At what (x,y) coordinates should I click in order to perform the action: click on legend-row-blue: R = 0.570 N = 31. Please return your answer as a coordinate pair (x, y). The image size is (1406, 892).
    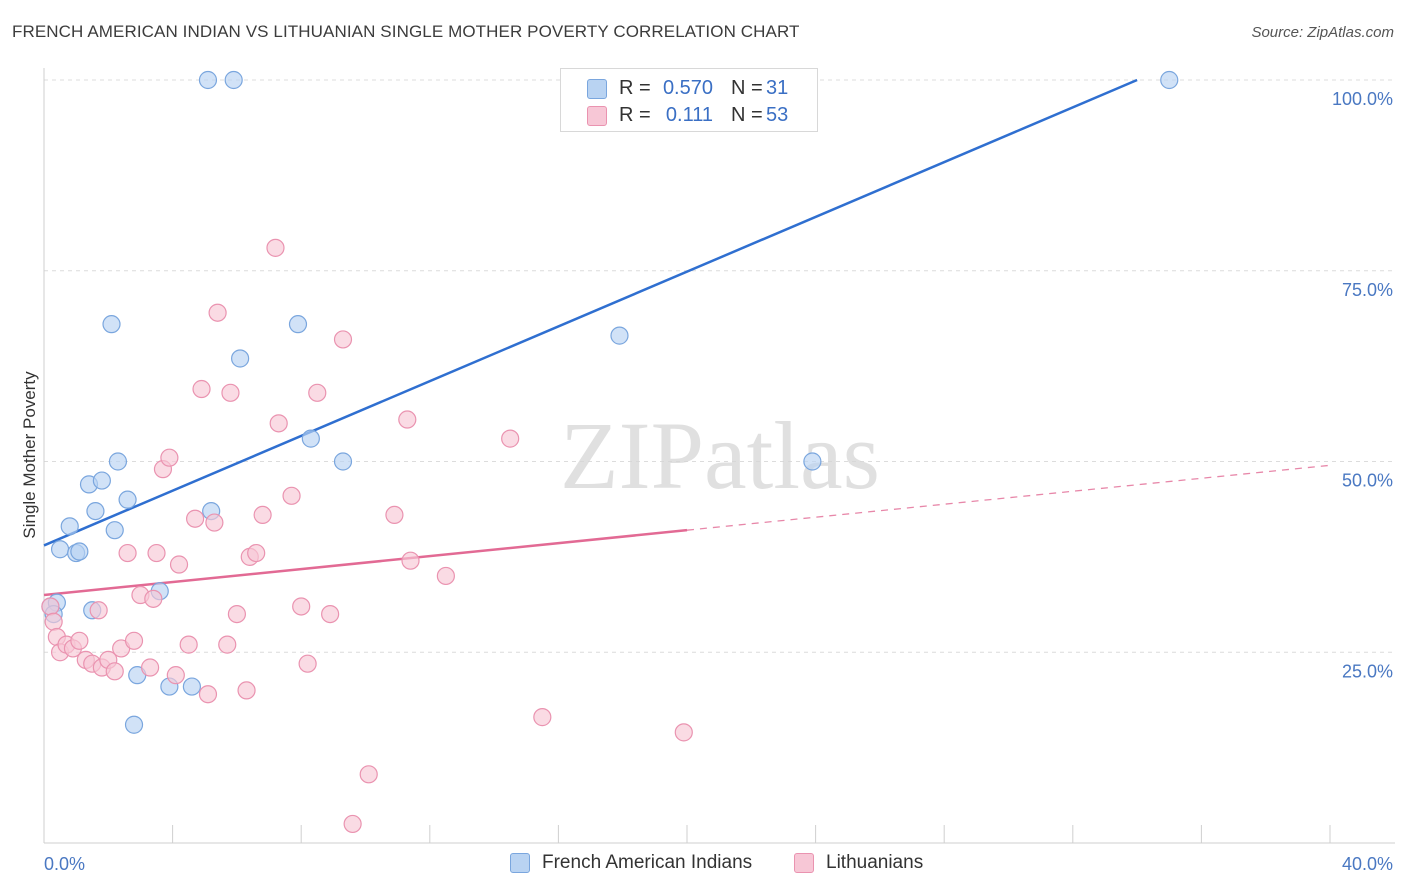
    Looking at the image, I should click on (689, 88).